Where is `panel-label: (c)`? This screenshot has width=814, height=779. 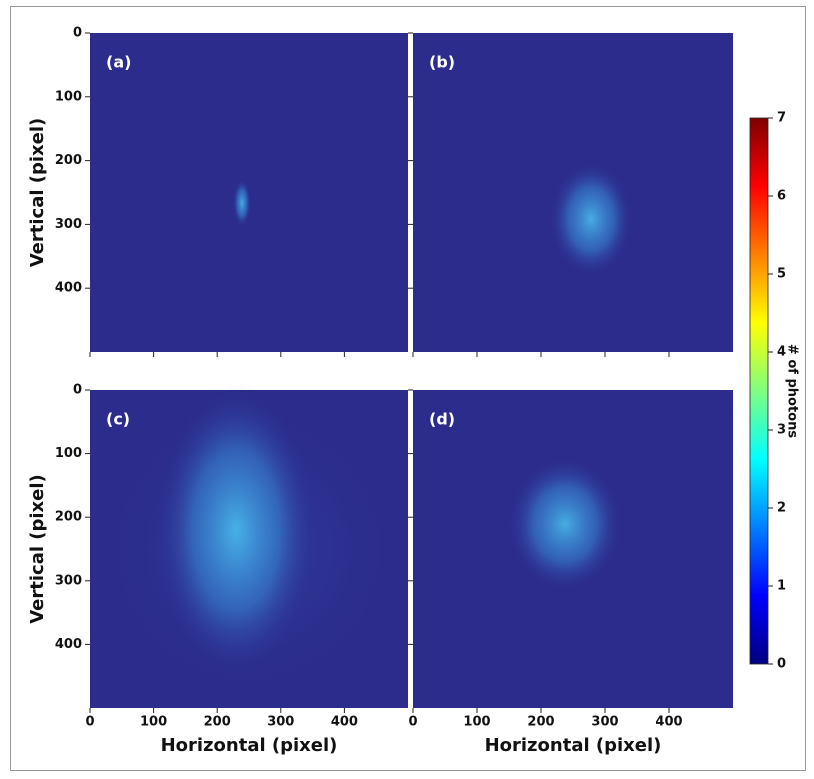 panel-label: (c) is located at coordinates (118, 419).